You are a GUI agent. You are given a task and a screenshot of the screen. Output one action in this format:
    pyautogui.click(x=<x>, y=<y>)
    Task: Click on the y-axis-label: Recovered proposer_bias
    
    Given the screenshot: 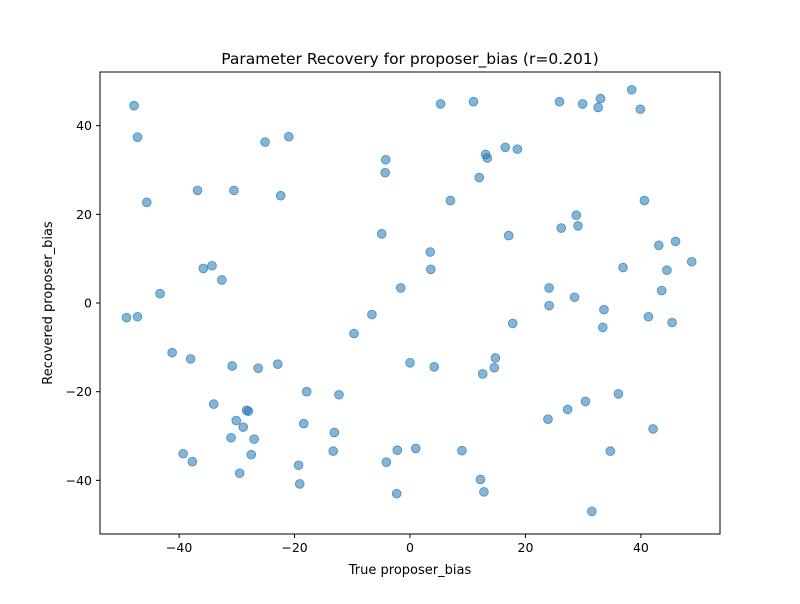 What is the action you would take?
    pyautogui.click(x=48, y=303)
    